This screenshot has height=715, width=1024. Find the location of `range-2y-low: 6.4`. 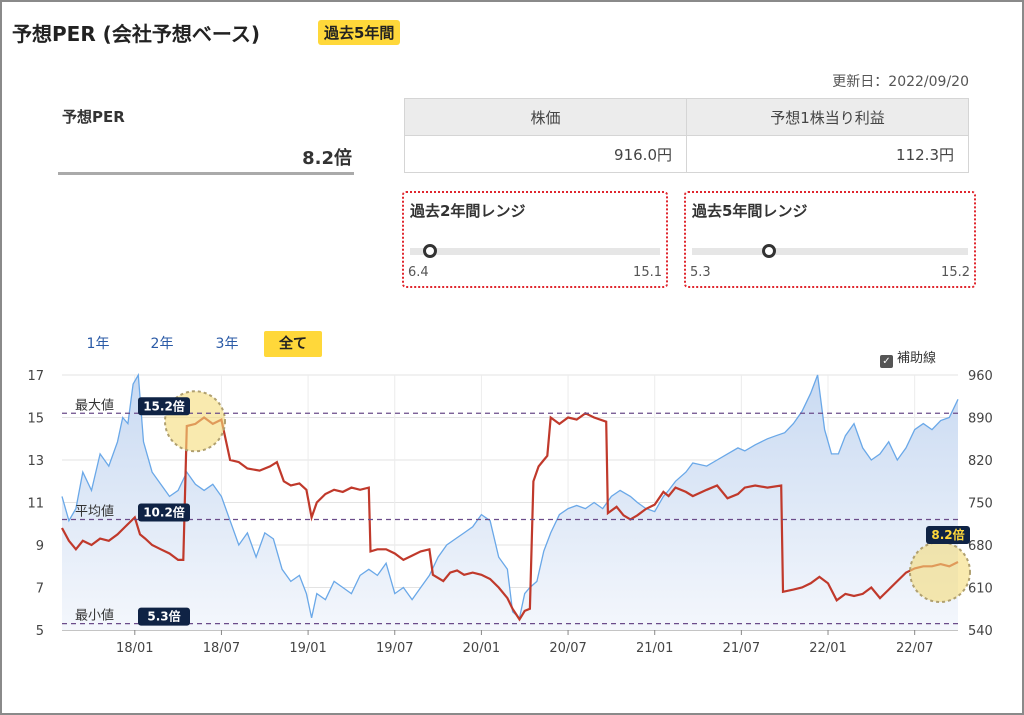

range-2y-low: 6.4 is located at coordinates (418, 272).